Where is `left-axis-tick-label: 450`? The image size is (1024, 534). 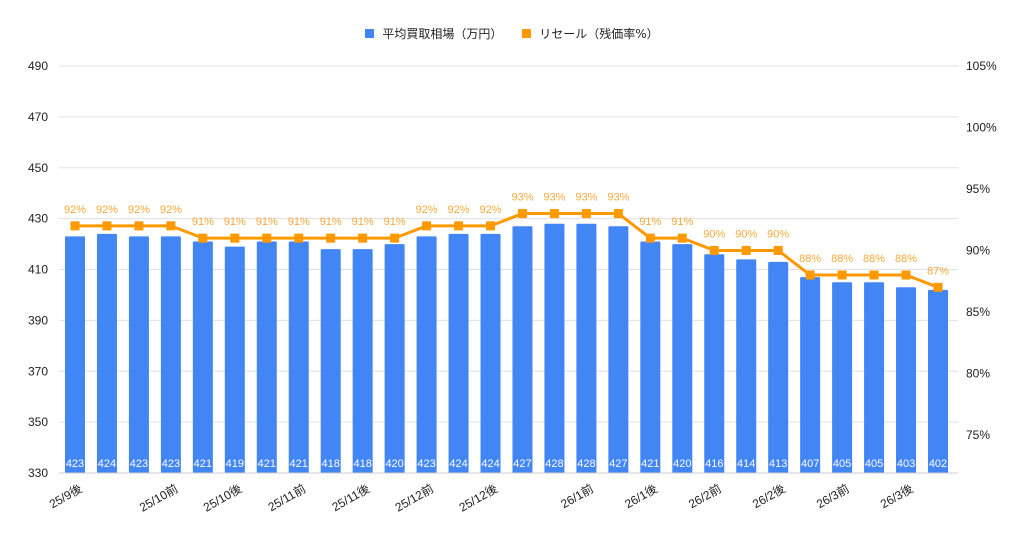
left-axis-tick-label: 450 is located at coordinates (38, 168).